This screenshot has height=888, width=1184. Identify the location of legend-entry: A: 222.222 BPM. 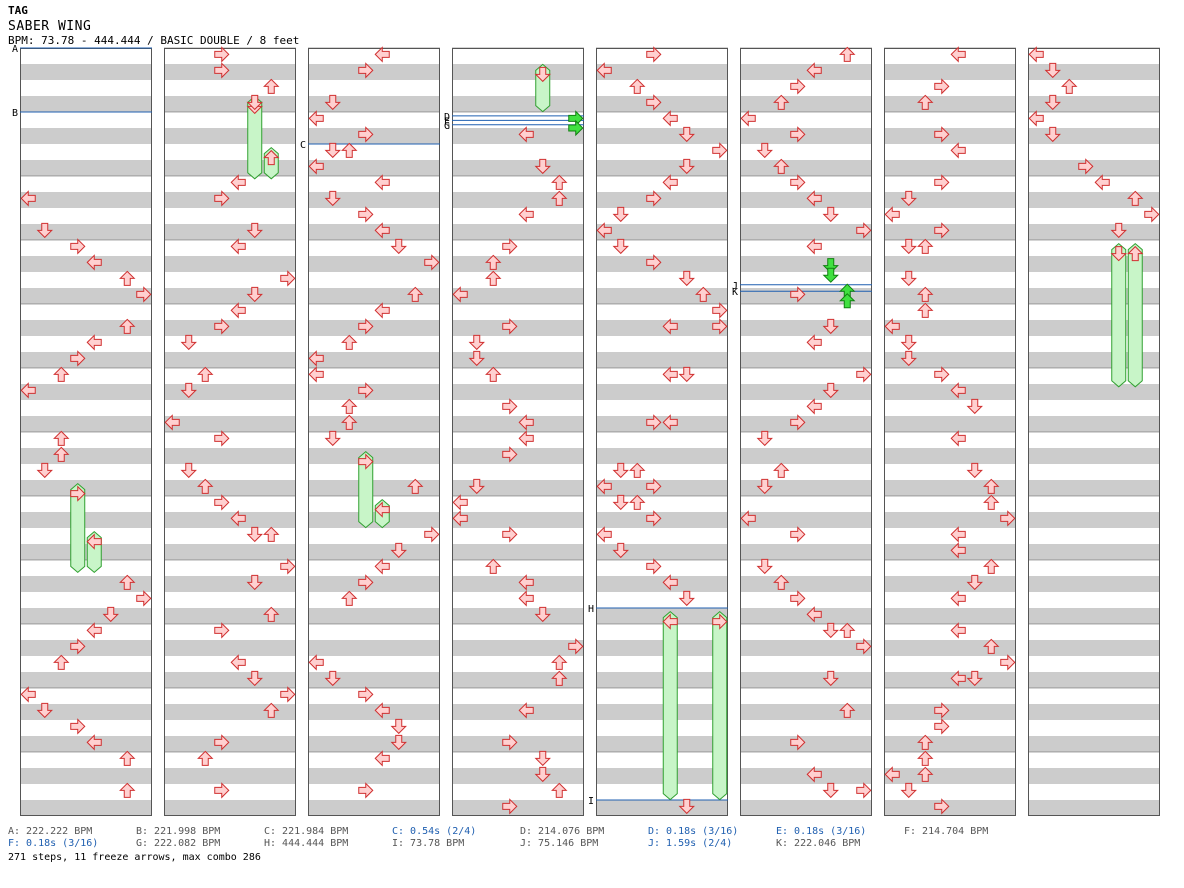
(50, 831).